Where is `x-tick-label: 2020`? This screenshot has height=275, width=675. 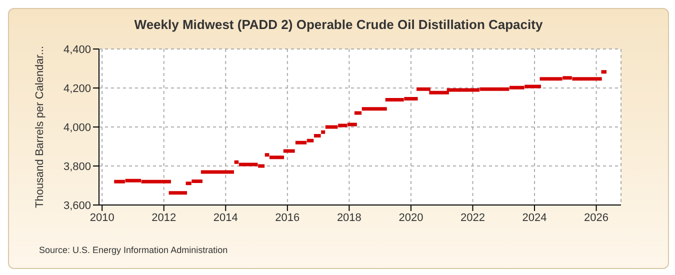 x-tick-label: 2020 is located at coordinates (411, 218).